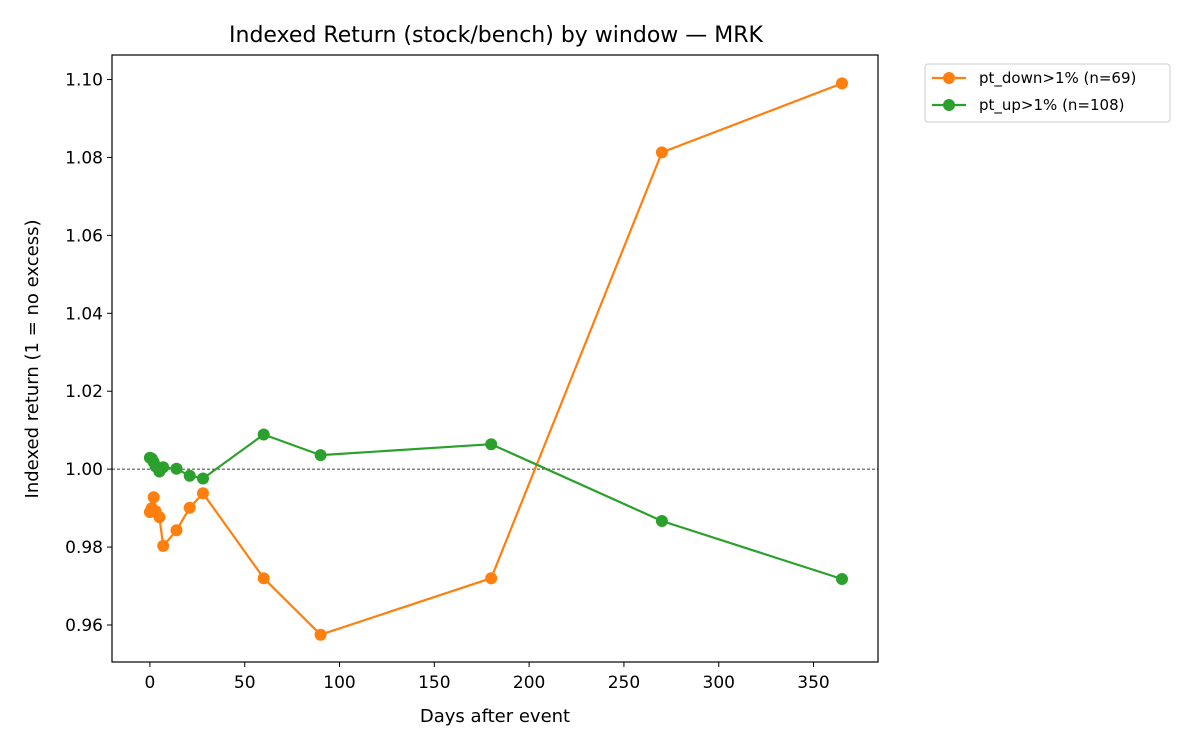  Describe the element at coordinates (84, 548) in the screenshot. I see `y-tick-label: 0.98` at that location.